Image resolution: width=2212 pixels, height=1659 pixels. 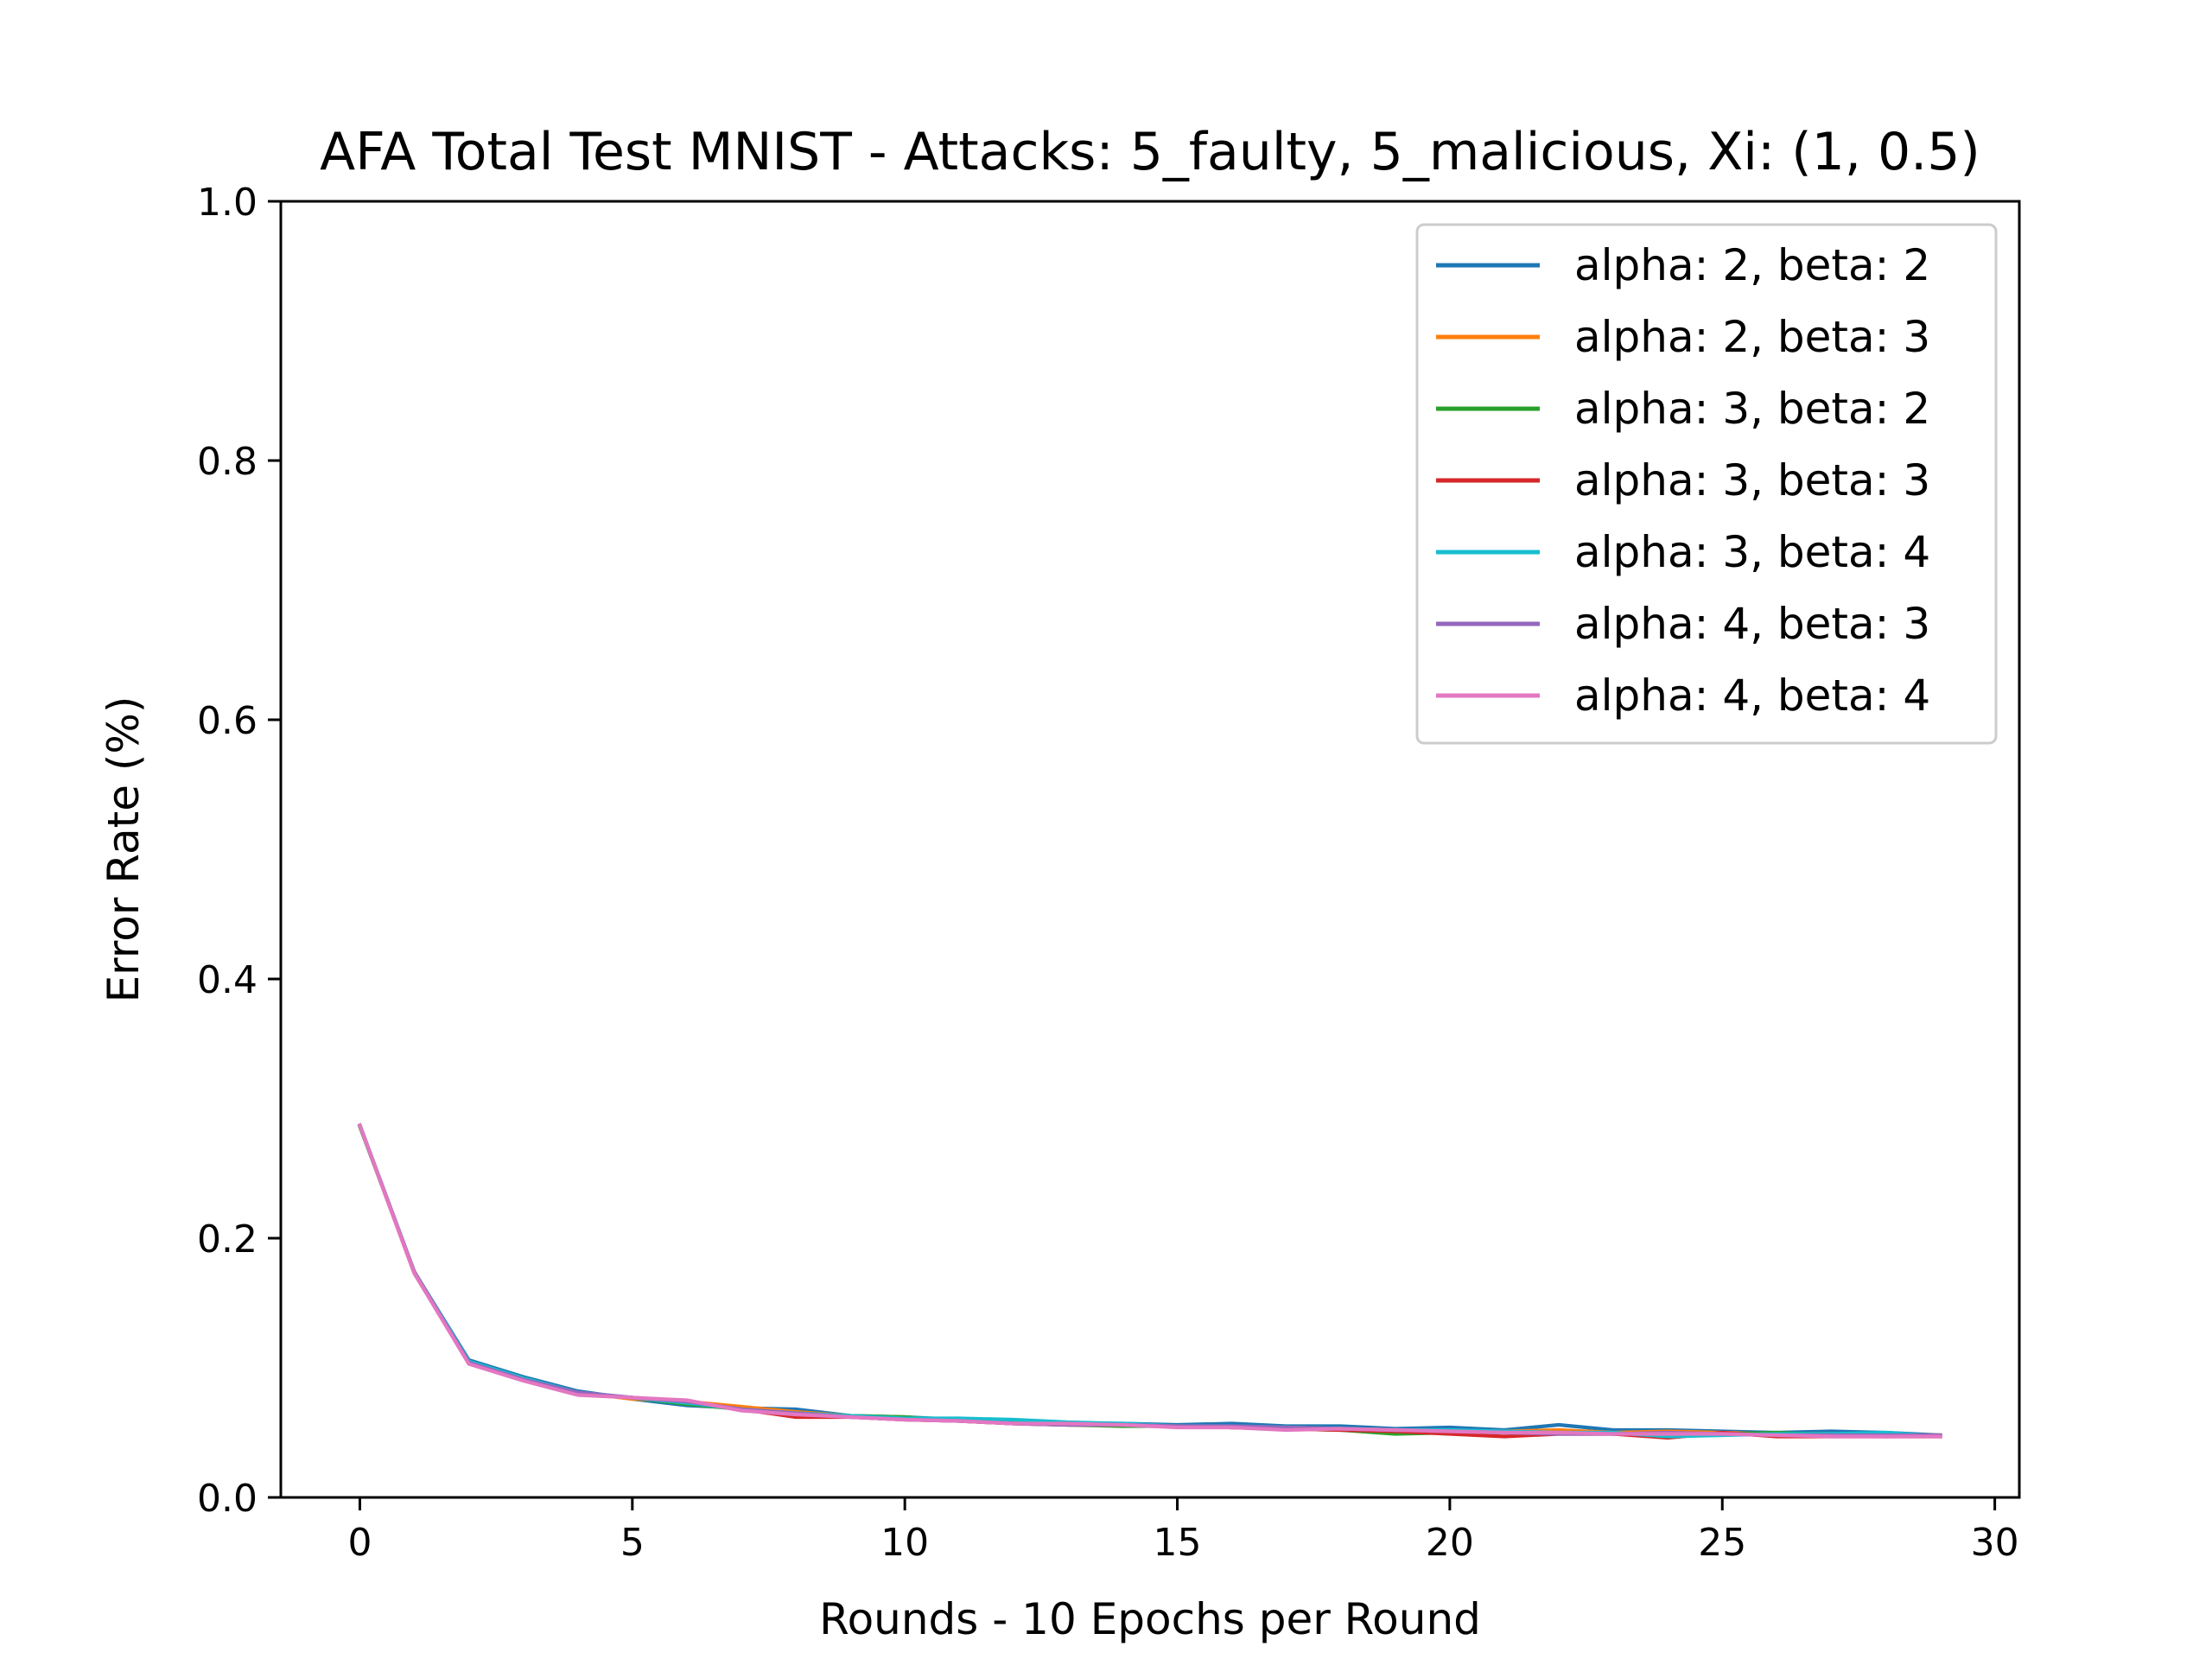 I want to click on legend-box, so click(x=1706, y=484).